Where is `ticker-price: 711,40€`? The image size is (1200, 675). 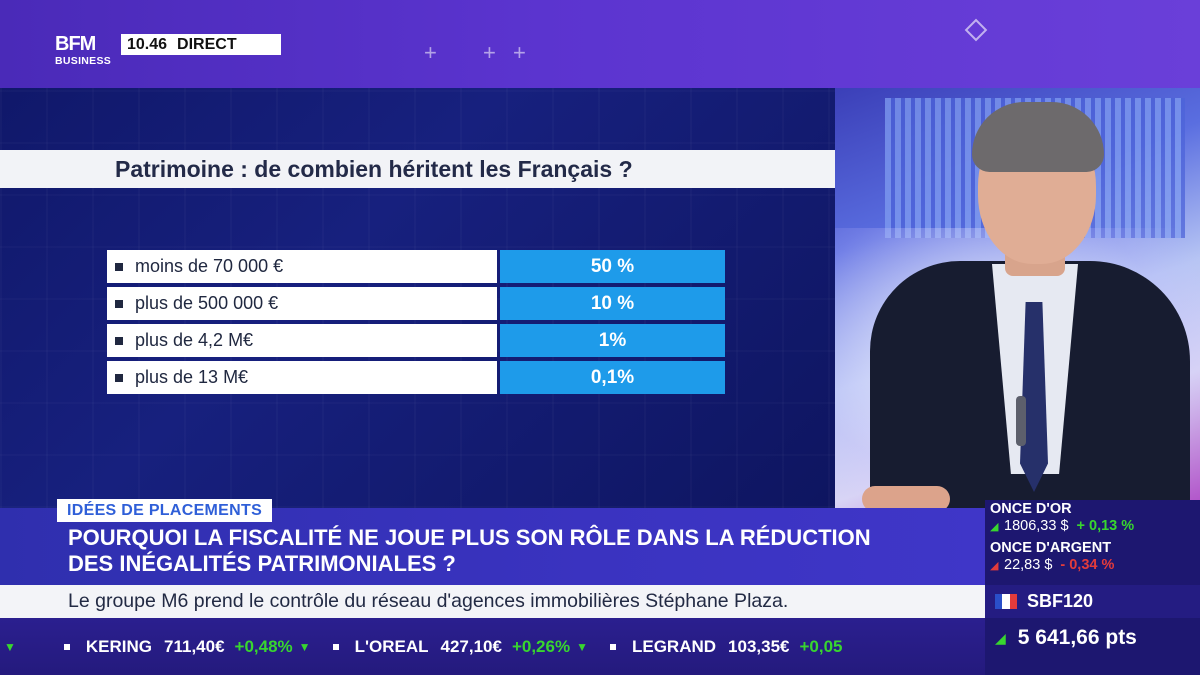
ticker-price: 711,40€ is located at coordinates (194, 646).